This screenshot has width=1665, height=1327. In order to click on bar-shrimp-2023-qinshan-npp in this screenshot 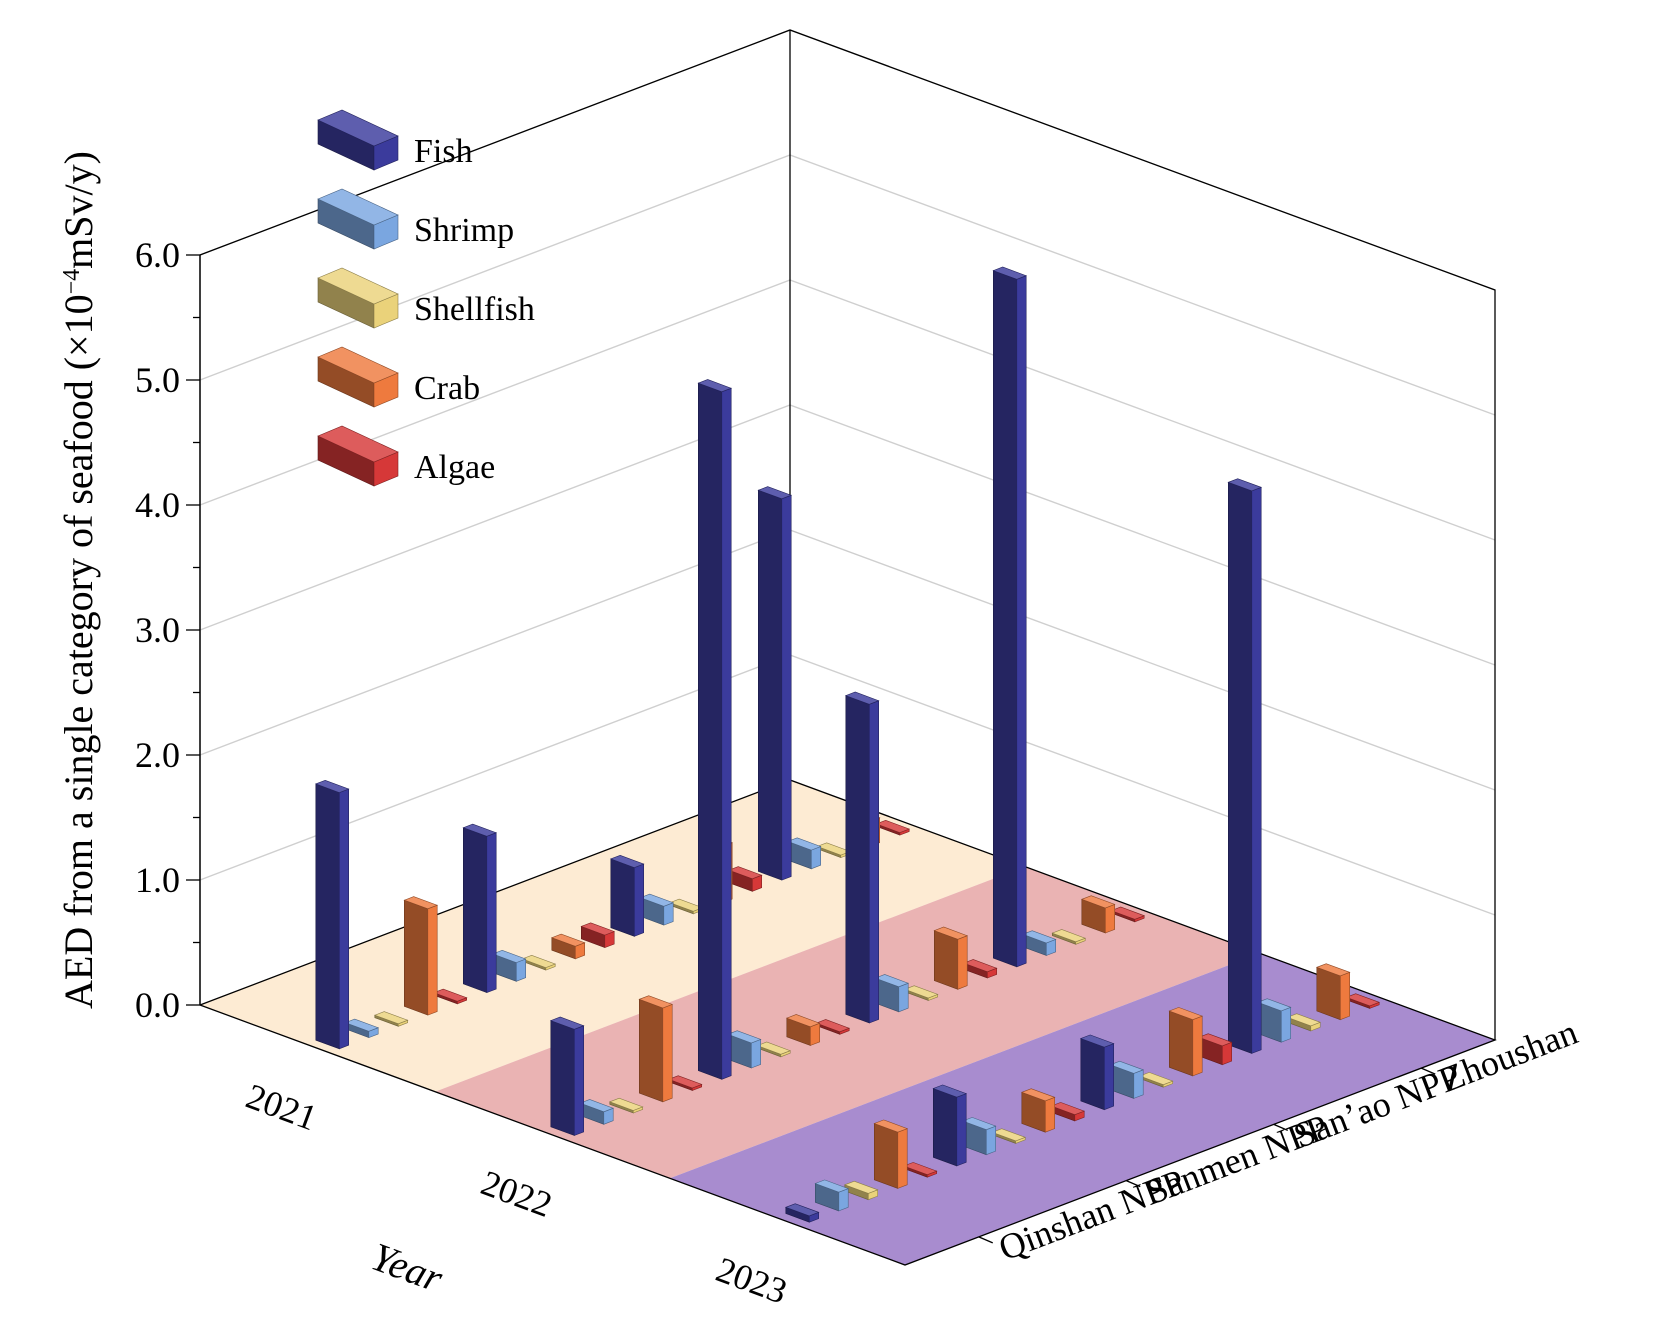, I will do `click(832, 1195)`.